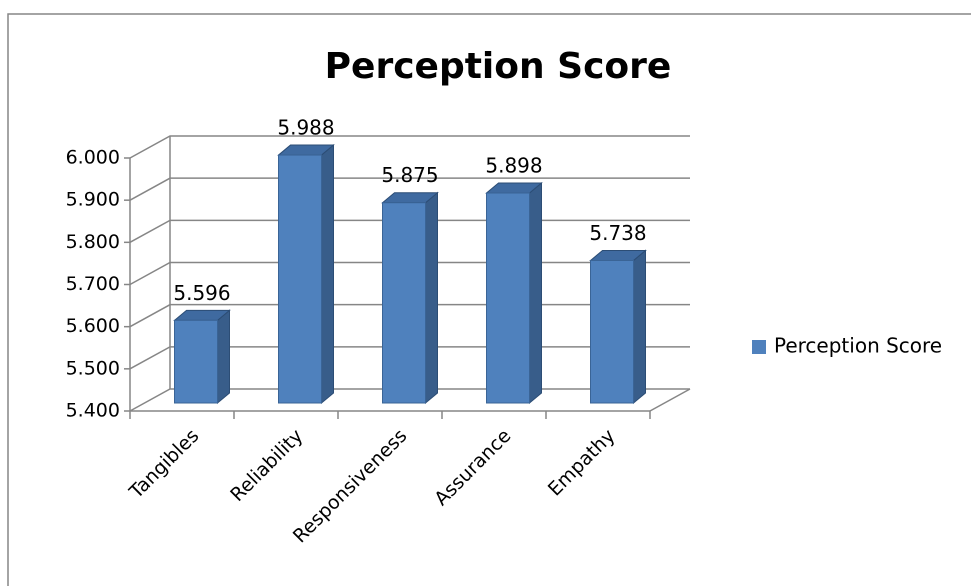 Image resolution: width=971 pixels, height=586 pixels. I want to click on y-tick-label: 6.000, so click(93, 158).